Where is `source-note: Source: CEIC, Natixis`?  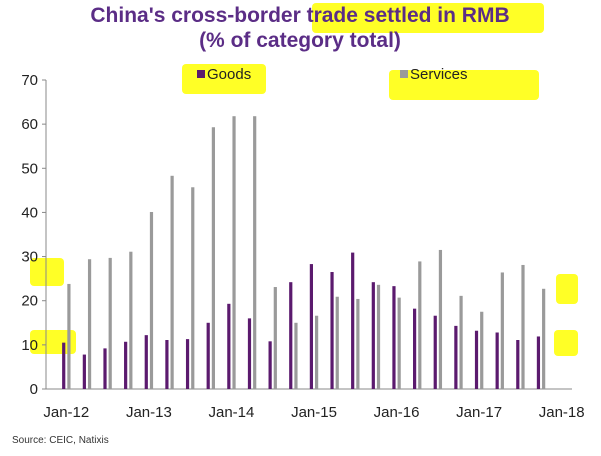 source-note: Source: CEIC, Natixis is located at coordinates (60, 440).